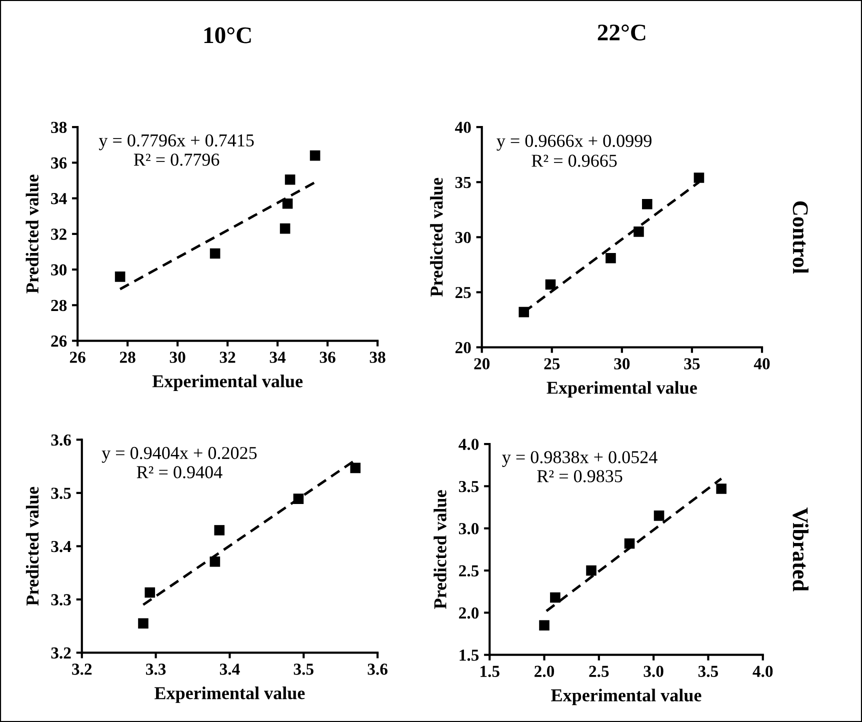 This screenshot has height=722, width=862. Describe the element at coordinates (762, 672) in the screenshot. I see `x-tick-label: 4.0` at that location.